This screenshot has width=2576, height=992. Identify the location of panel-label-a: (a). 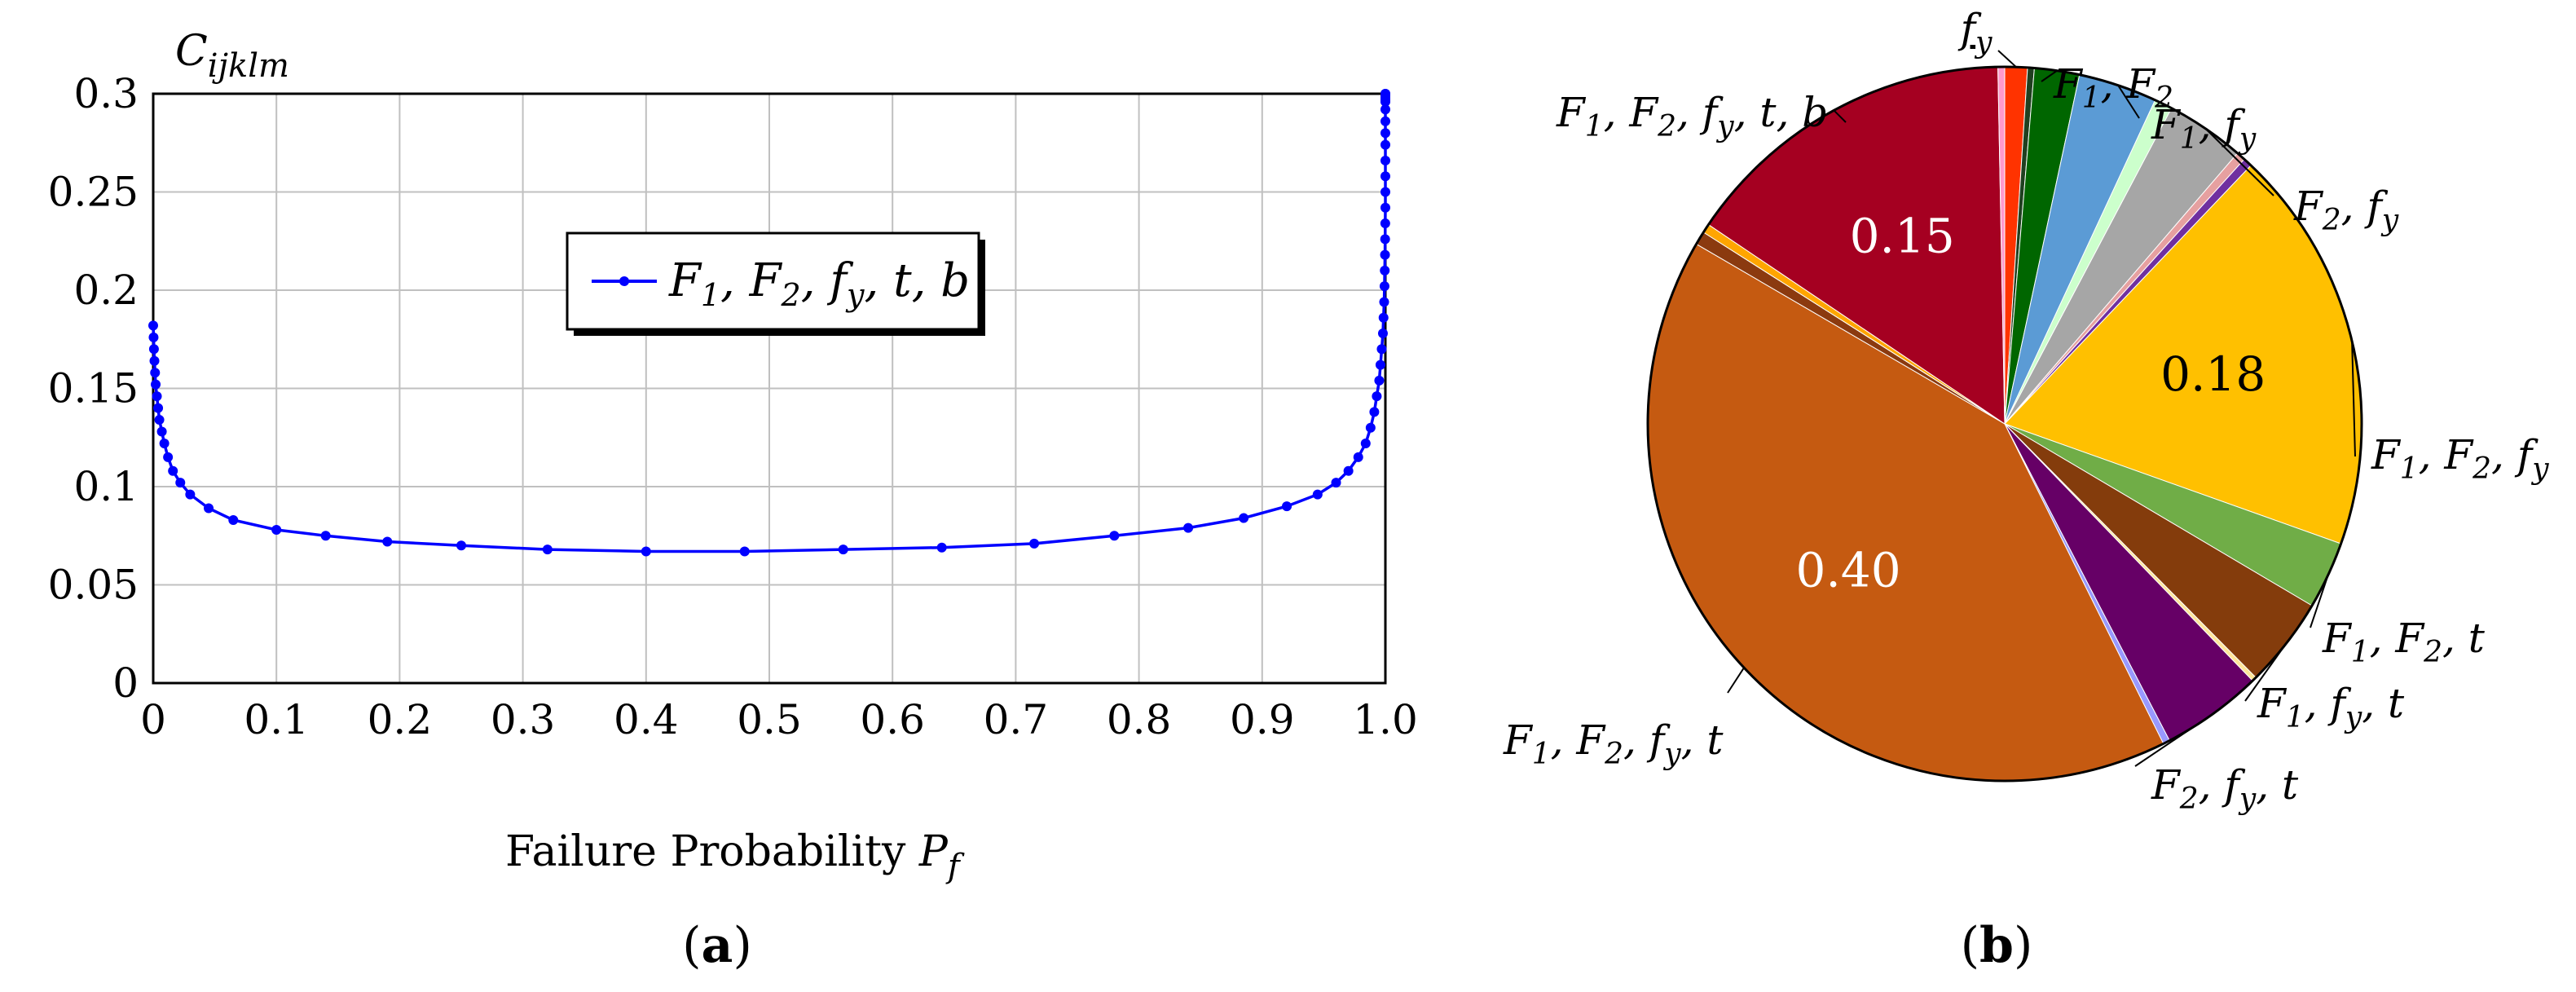
(717, 945).